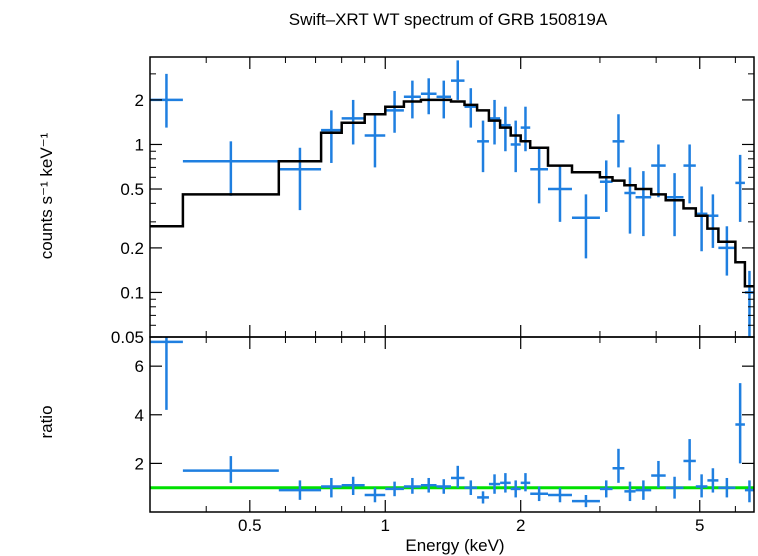 This screenshot has width=758, height=556. I want to click on x-tick-label: 2, so click(520, 525).